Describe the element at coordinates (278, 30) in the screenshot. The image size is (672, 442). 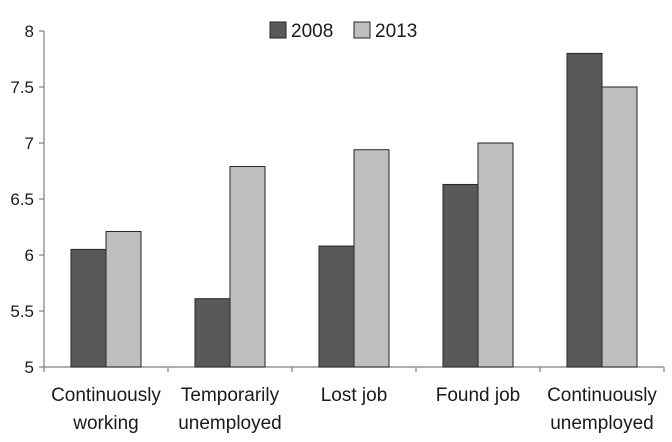
I see `legend-swatch-2008` at that location.